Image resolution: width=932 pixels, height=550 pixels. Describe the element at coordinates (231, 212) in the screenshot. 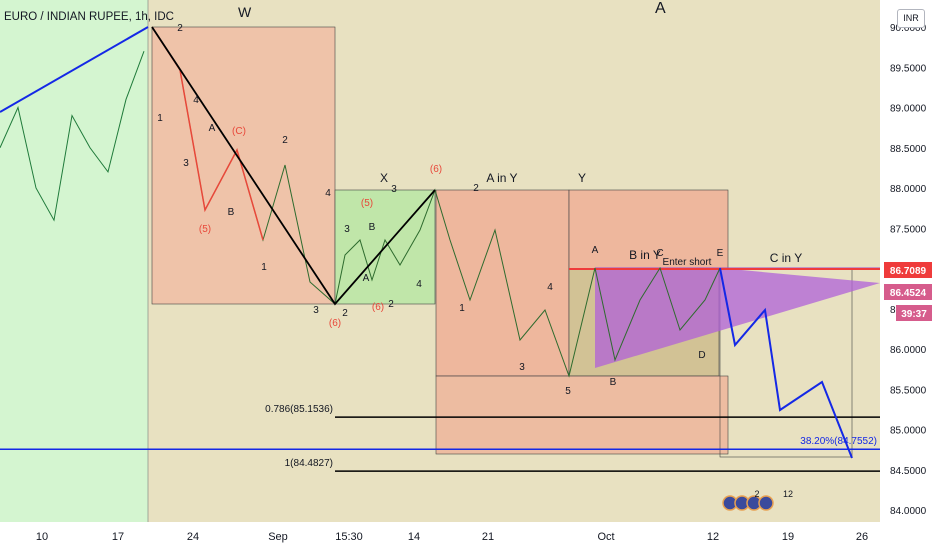

I see `label-b-small: B` at that location.